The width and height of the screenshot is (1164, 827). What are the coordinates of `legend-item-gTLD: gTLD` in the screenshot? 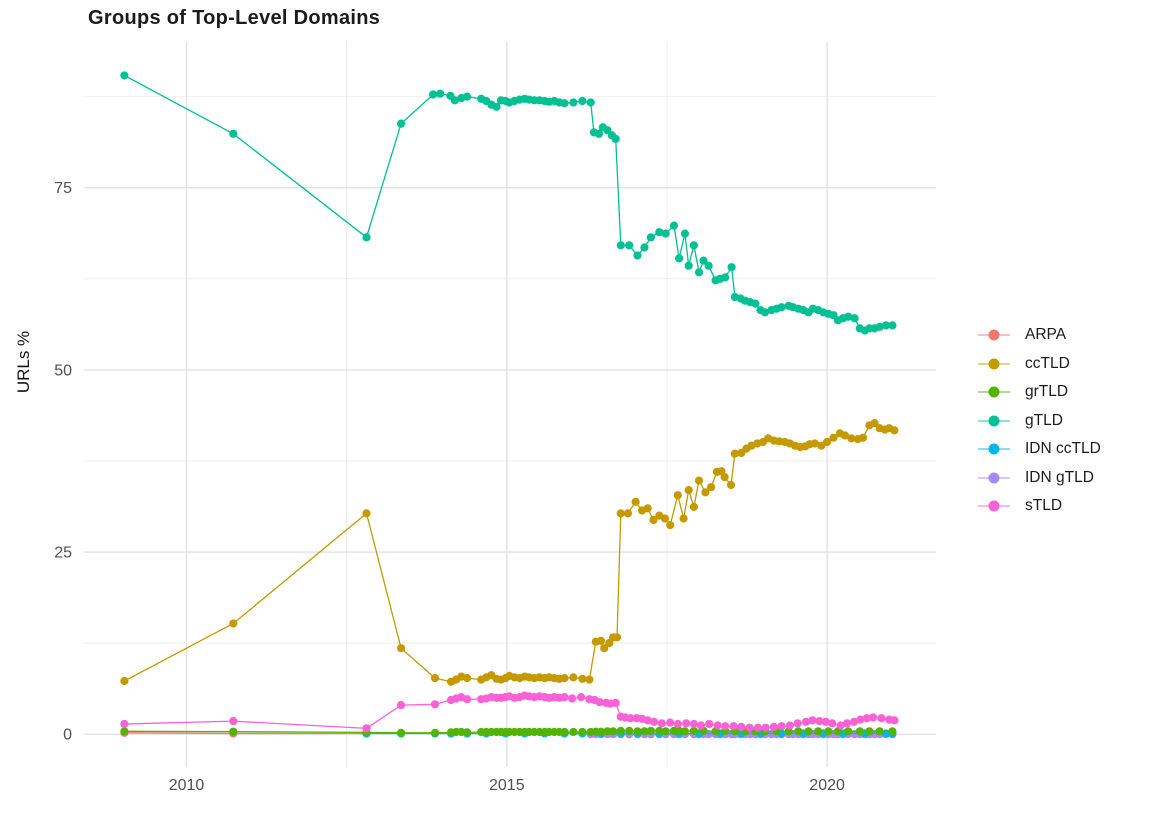 It's located at (1039, 421).